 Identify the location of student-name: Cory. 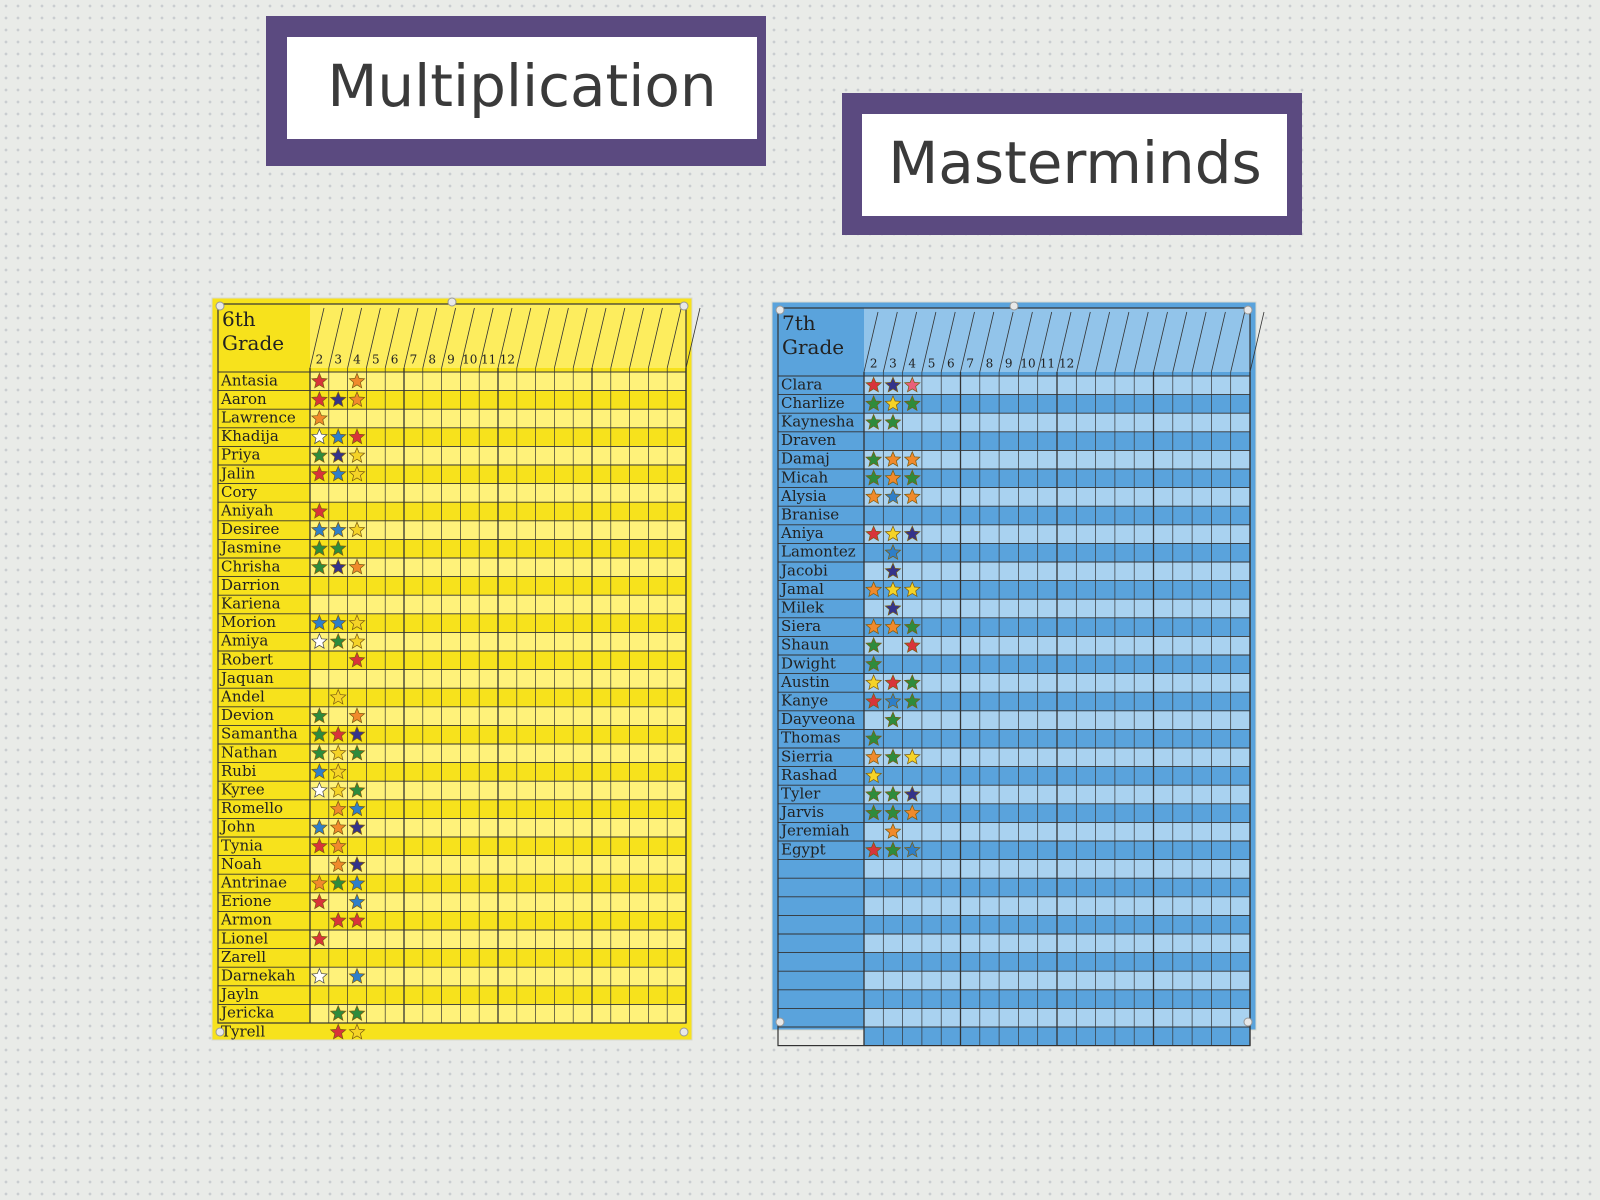
(239, 492).